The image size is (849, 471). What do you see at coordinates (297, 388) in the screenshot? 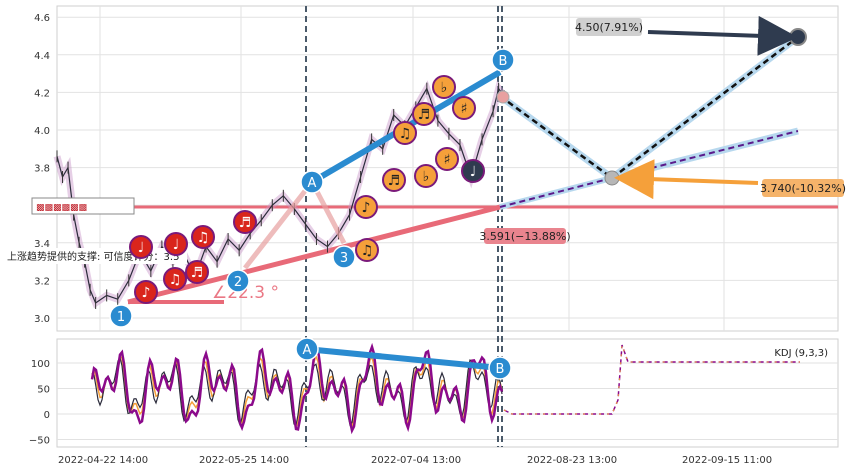
I see `kdj-j-line` at bounding box center [297, 388].